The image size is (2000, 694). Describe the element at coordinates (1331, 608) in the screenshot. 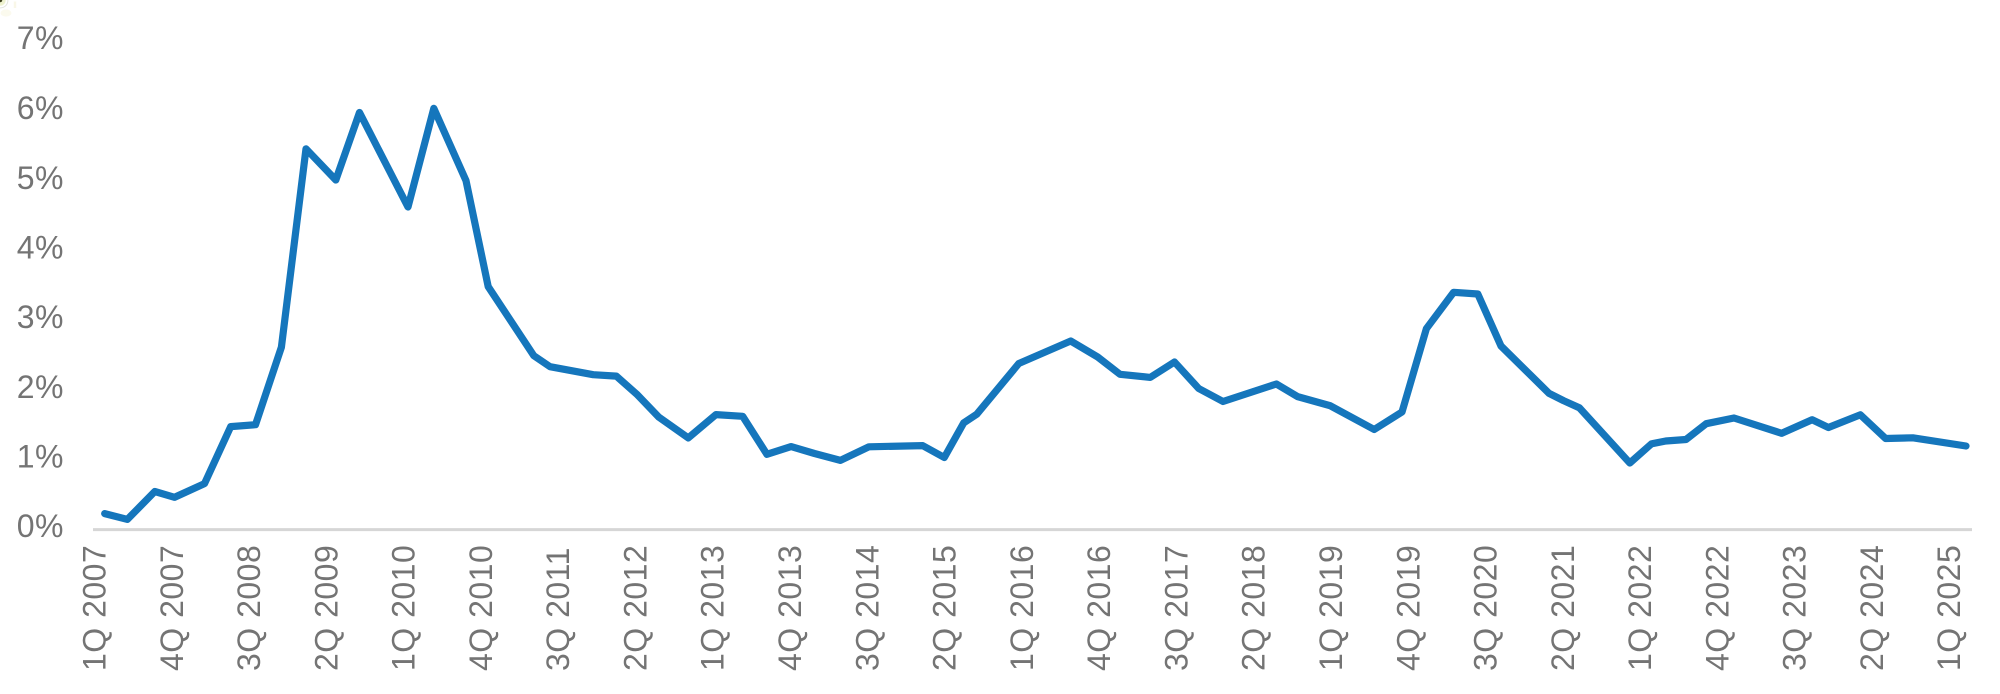

I see `svg-text: 1Q 2019` at that location.